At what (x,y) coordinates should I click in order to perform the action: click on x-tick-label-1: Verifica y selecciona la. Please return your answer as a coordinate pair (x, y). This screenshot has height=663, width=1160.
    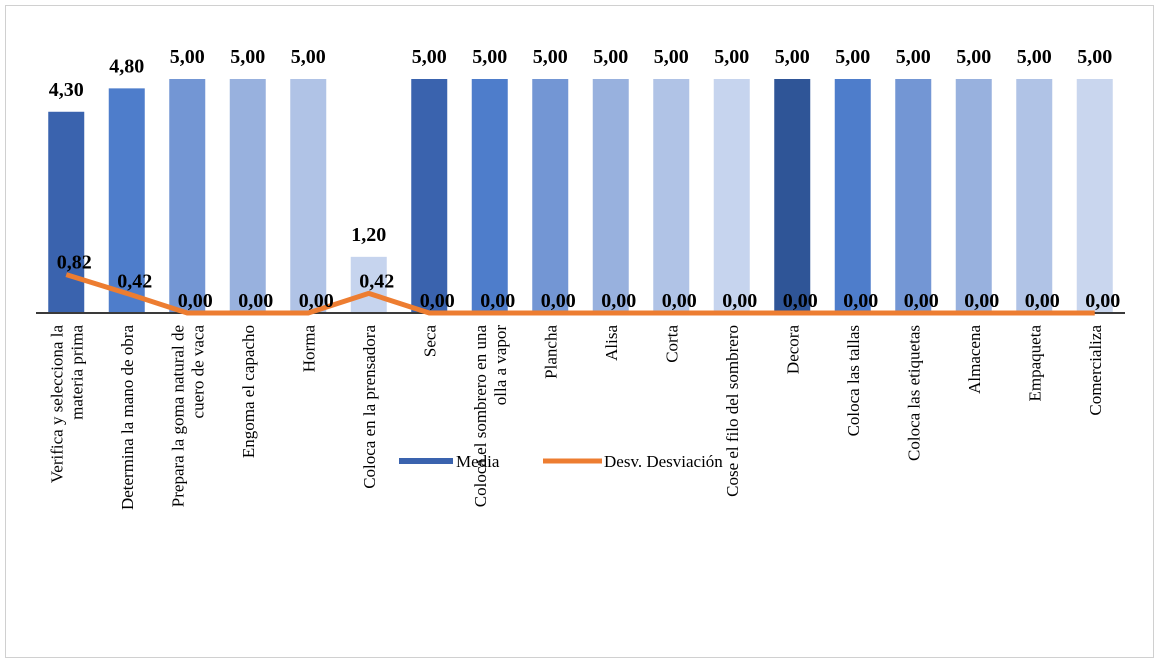
    Looking at the image, I should click on (56, 404).